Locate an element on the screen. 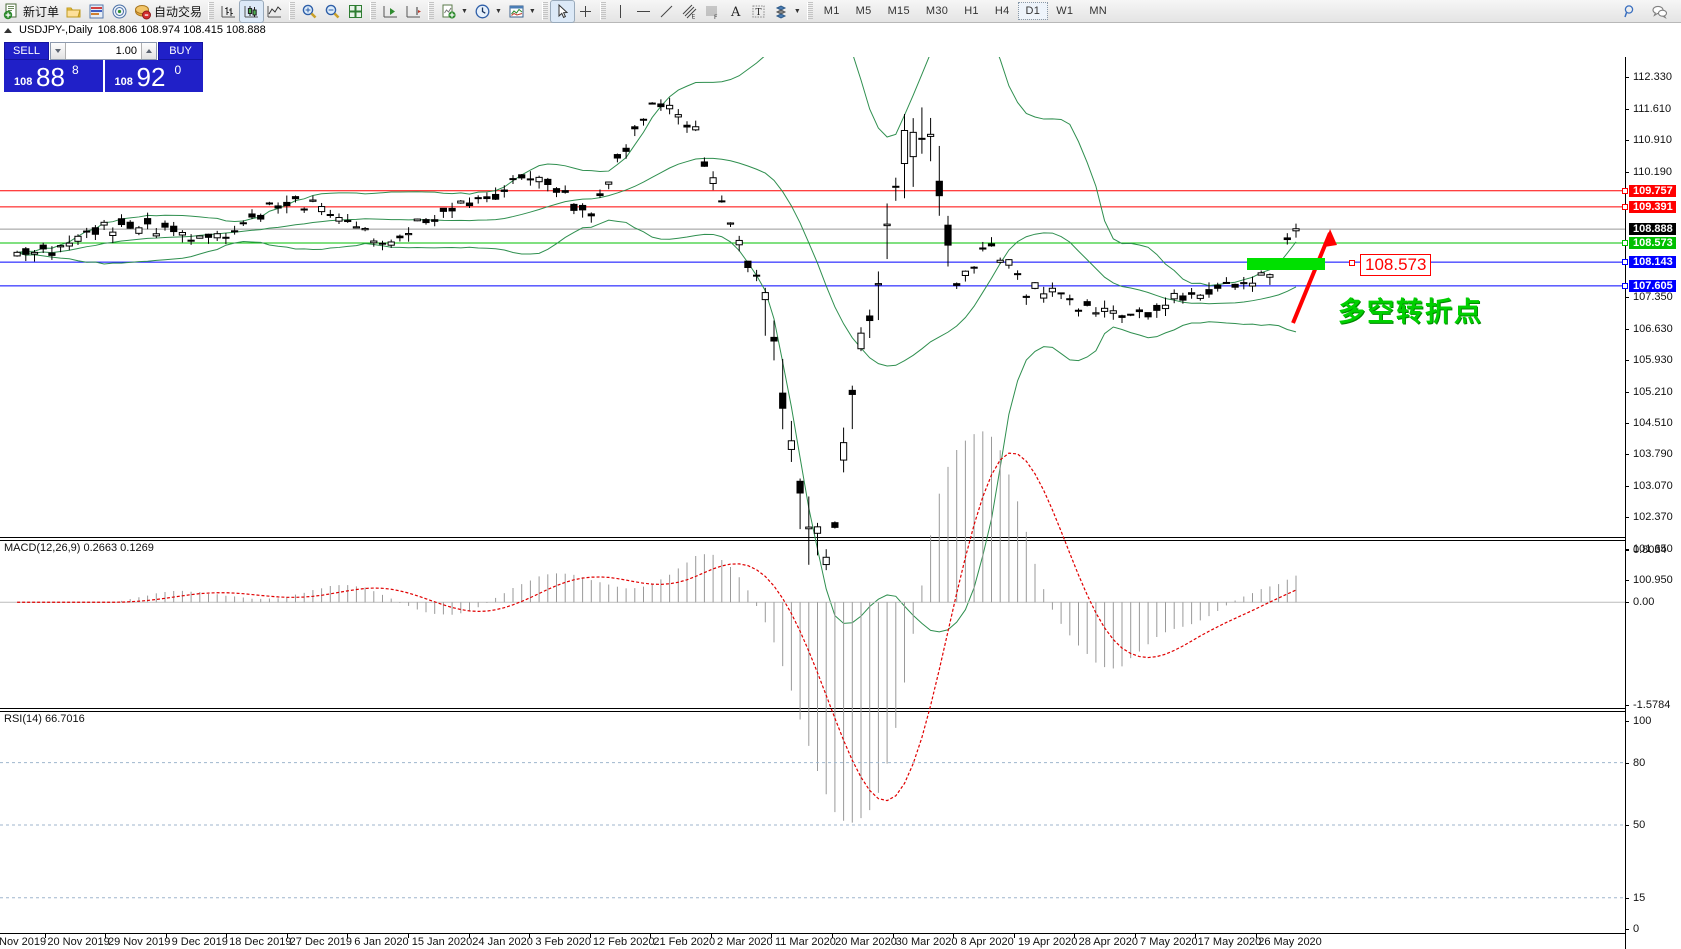 This screenshot has width=1681, height=949. volume-input: 1.00 is located at coordinates (126, 51).